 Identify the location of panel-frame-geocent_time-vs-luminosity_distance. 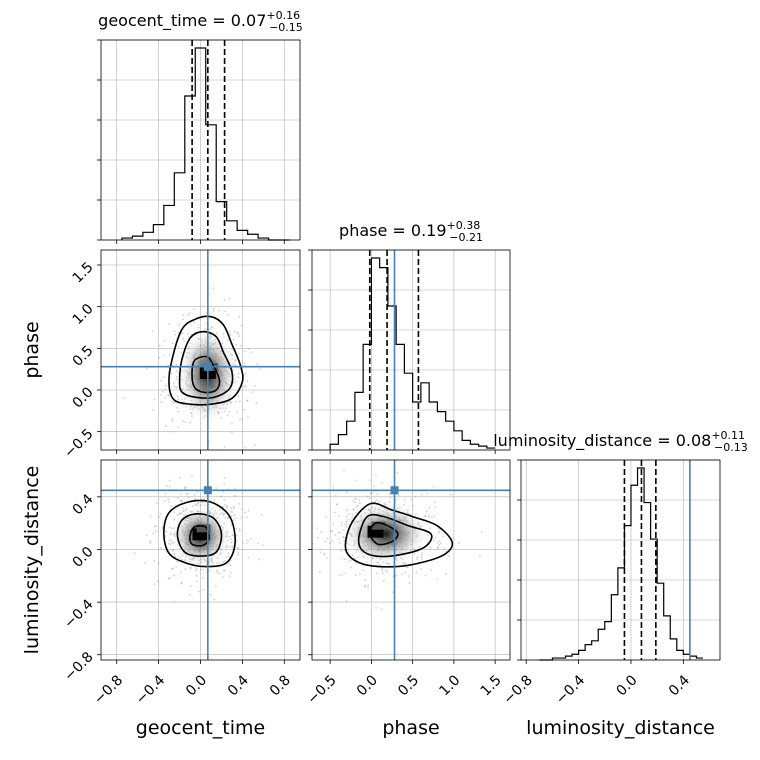
(200, 560).